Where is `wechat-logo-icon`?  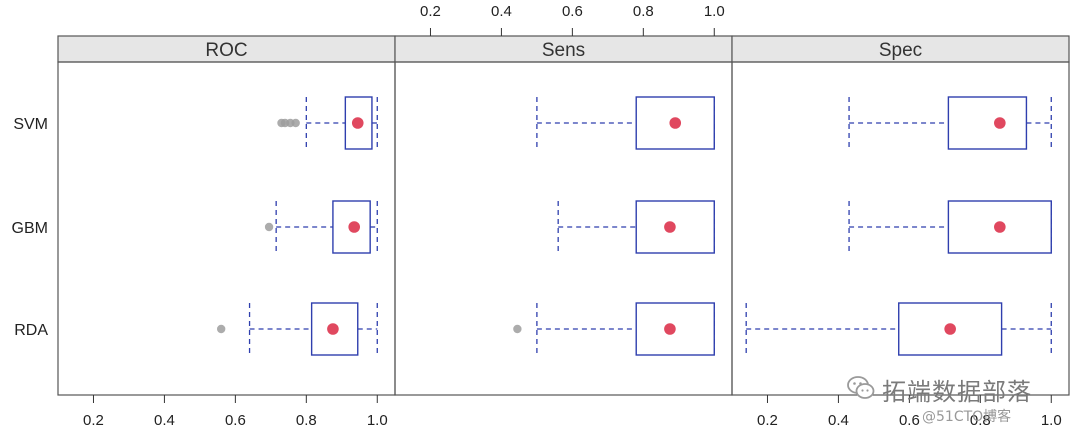
wechat-logo-icon is located at coordinates (861, 387).